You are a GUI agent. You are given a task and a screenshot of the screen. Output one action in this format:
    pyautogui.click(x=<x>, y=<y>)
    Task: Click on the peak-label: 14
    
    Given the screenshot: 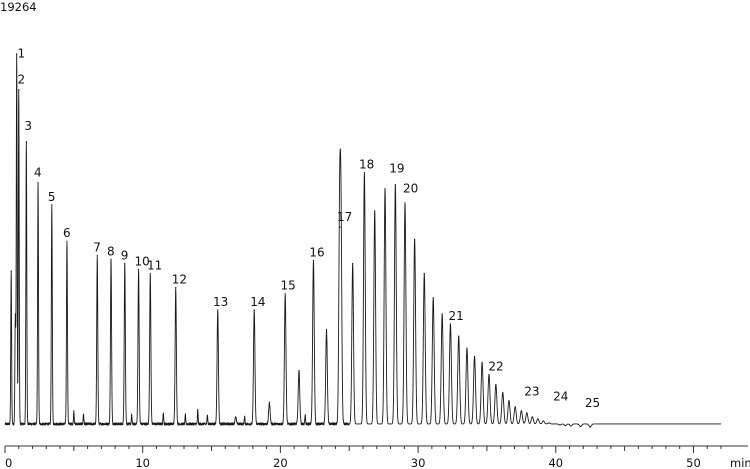 What is the action you would take?
    pyautogui.click(x=257, y=302)
    